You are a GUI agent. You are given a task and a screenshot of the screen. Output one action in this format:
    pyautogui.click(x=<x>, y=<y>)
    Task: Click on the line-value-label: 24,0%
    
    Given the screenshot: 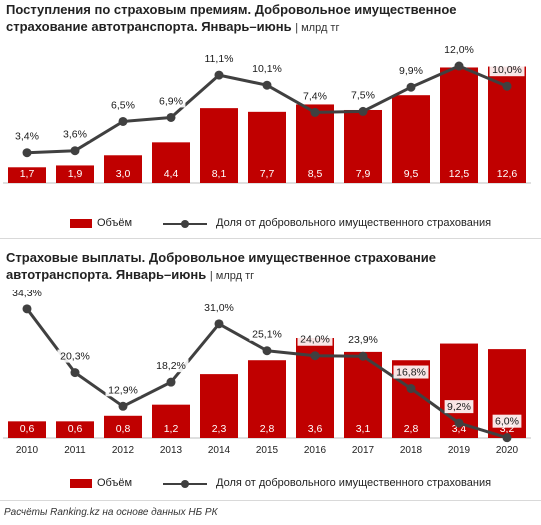 What is the action you would take?
    pyautogui.click(x=315, y=340)
    